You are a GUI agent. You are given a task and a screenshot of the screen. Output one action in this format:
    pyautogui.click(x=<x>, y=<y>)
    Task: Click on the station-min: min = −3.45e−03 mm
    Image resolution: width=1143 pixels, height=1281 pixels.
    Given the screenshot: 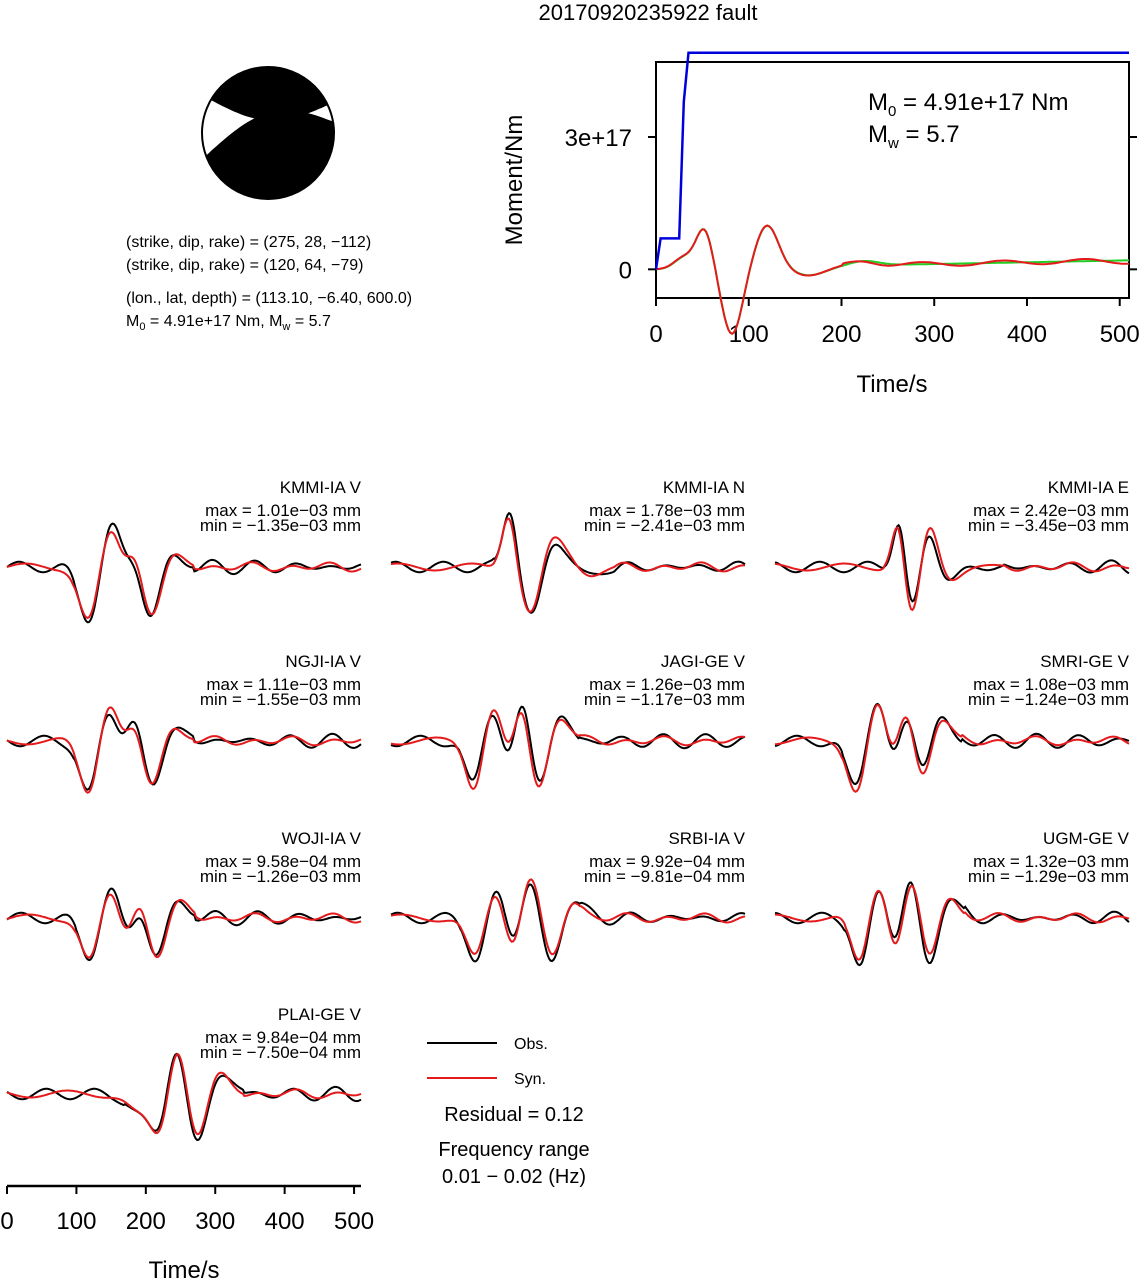 What is the action you would take?
    pyautogui.click(x=1048, y=525)
    